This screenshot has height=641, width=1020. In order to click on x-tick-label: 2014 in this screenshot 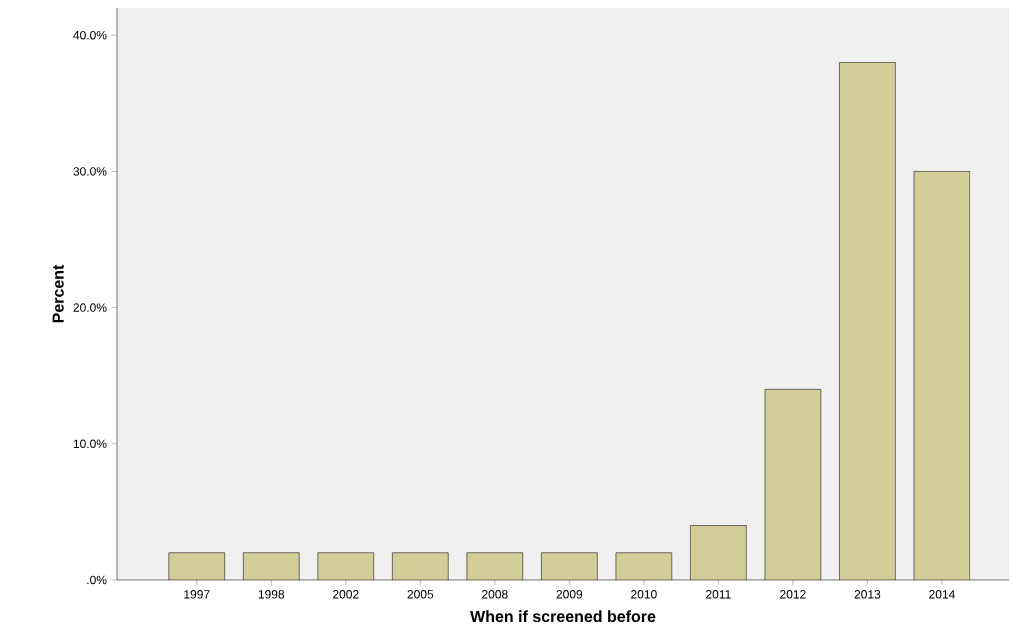, I will do `click(942, 594)`.